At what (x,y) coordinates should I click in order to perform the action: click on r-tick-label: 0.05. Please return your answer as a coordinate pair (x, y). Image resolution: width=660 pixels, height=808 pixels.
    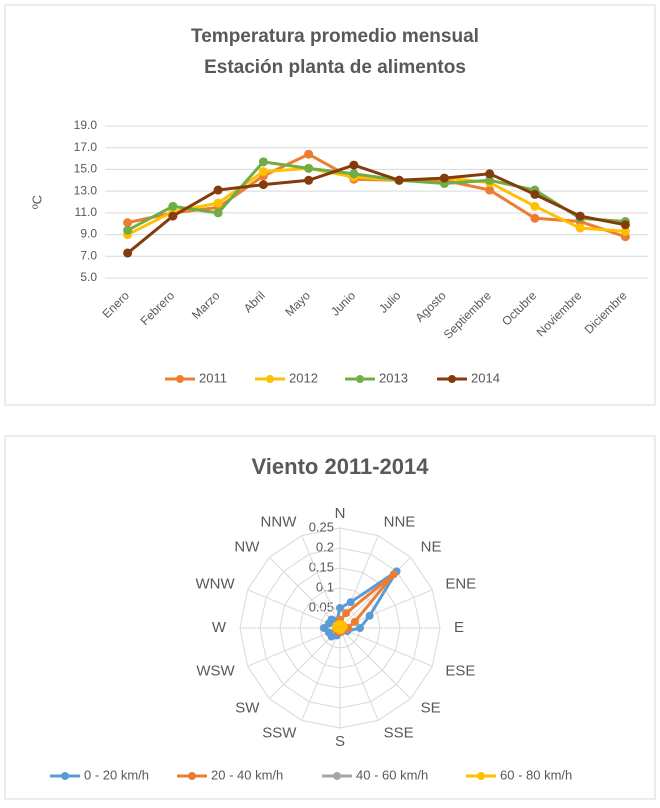
    Looking at the image, I should click on (321, 606).